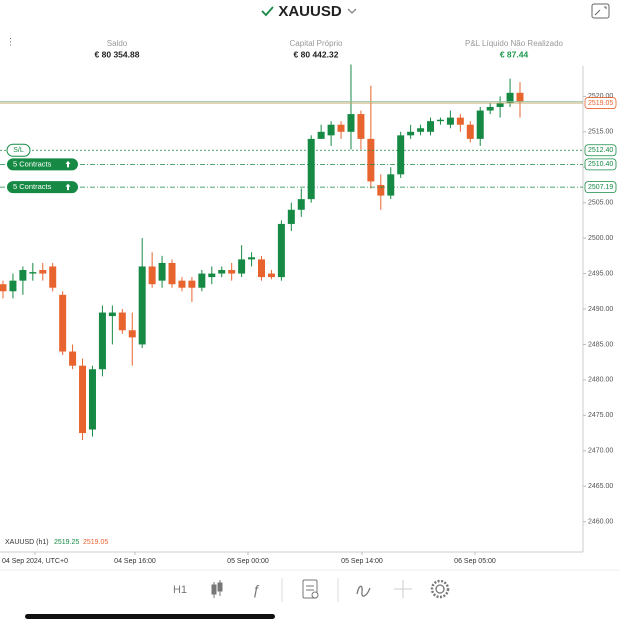 The image size is (620, 630). Describe the element at coordinates (352, 11) in the screenshot. I see `dropdown-icon` at that location.